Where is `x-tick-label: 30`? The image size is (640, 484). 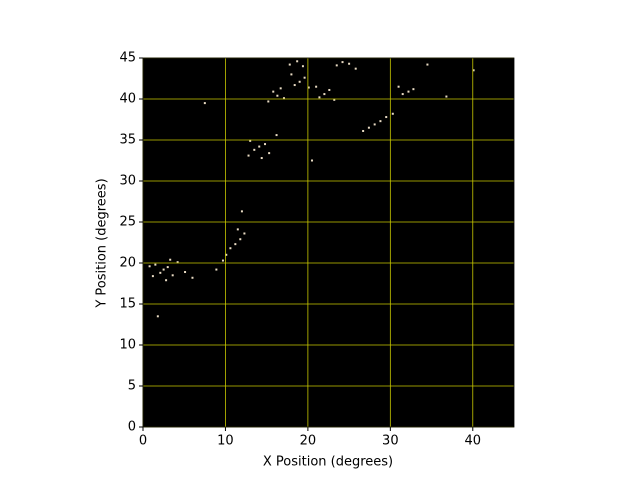 x-tick-label: 30 is located at coordinates (390, 441).